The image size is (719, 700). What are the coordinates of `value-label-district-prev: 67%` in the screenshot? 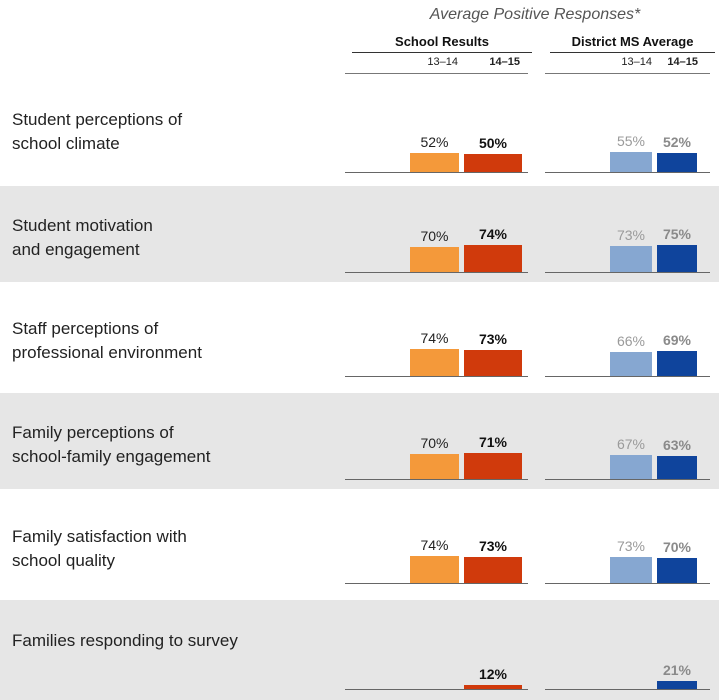 It's located at (631, 444).